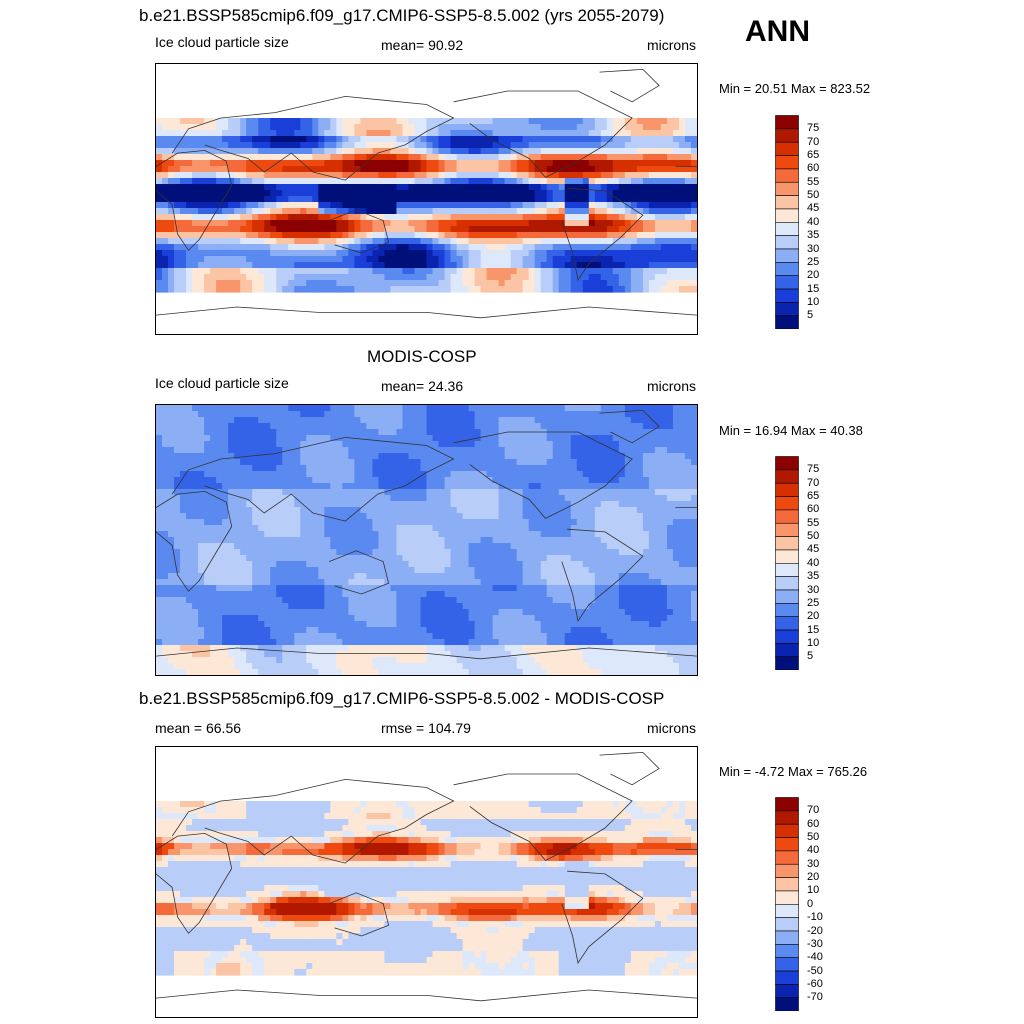  What do you see at coordinates (793, 771) in the screenshot?
I see `panel3-minmax: Min = -4.72 Max = 765.26` at bounding box center [793, 771].